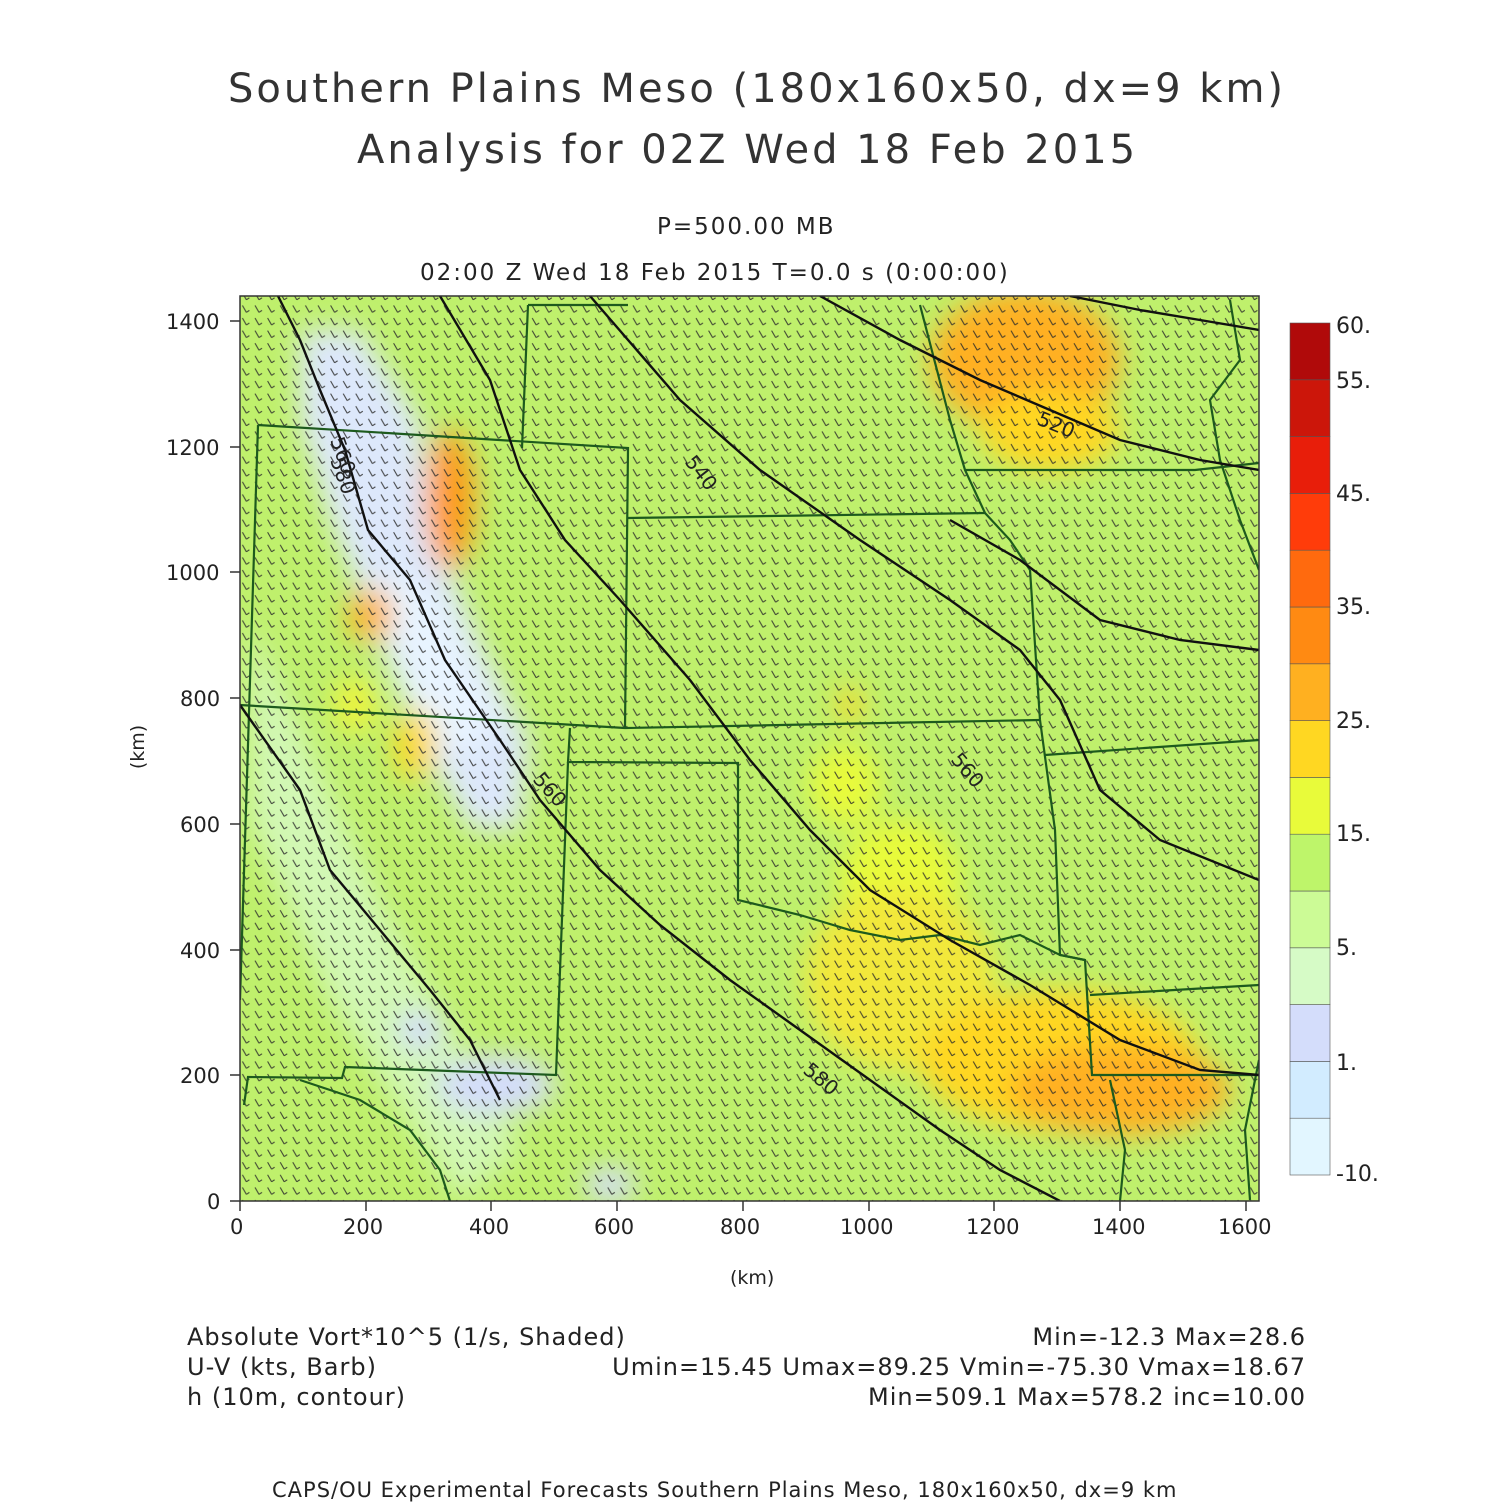 This screenshot has width=1500, height=1502. Describe the element at coordinates (748, 150) in the screenshot. I see `title-line2: Analysis for 02Z Wed 18 Feb 2015` at that location.